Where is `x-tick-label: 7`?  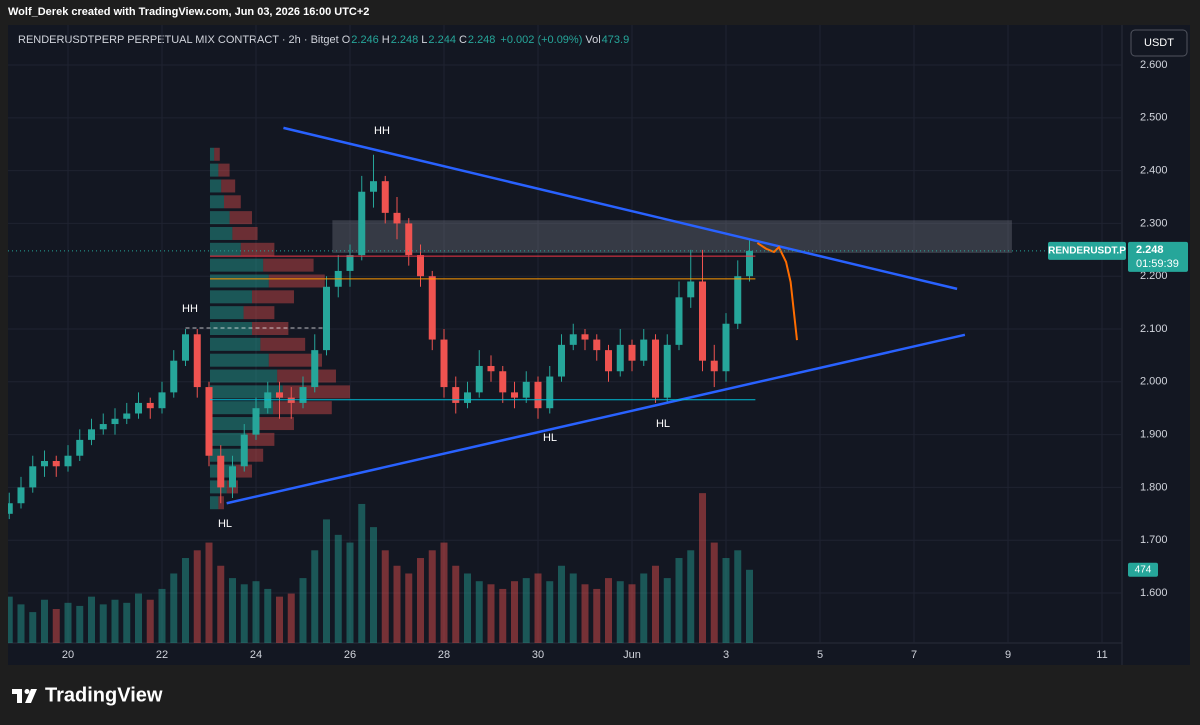 x-tick-label: 7 is located at coordinates (914, 655).